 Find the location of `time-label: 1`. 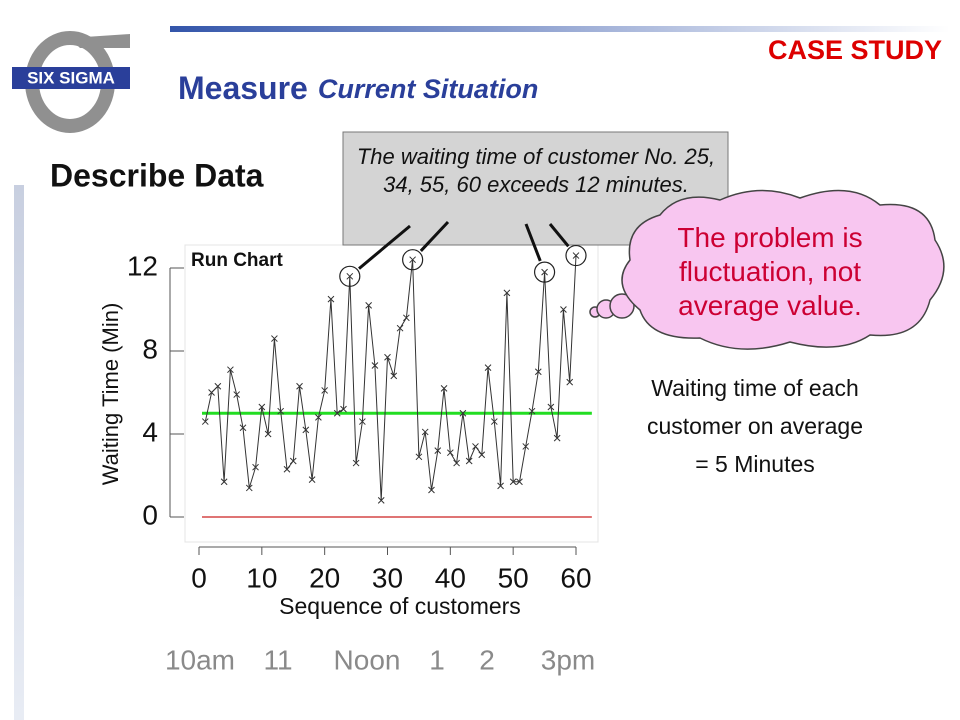

time-label: 1 is located at coordinates (437, 659).